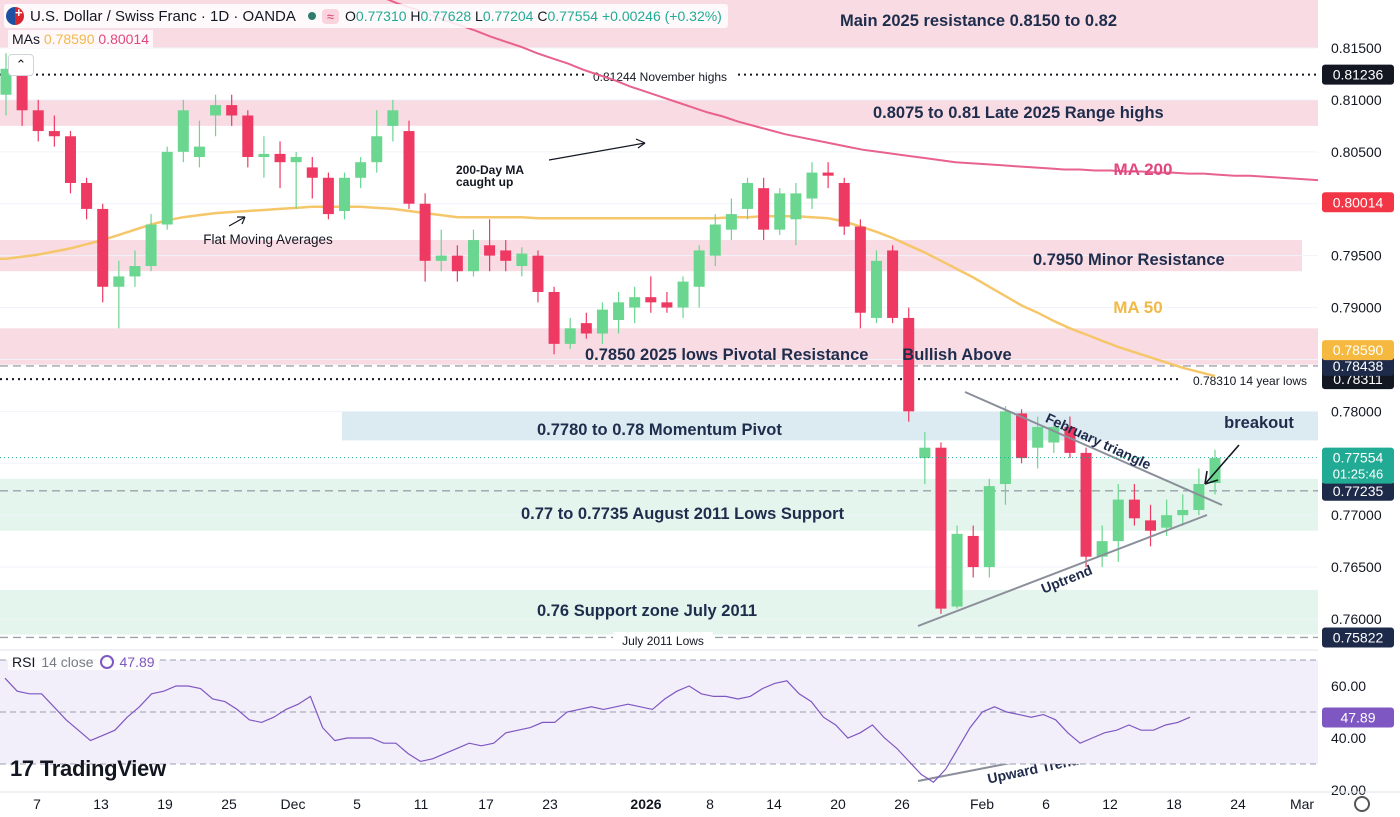  Describe the element at coordinates (106, 662) in the screenshot. I see `rsi-settings-icon` at that location.